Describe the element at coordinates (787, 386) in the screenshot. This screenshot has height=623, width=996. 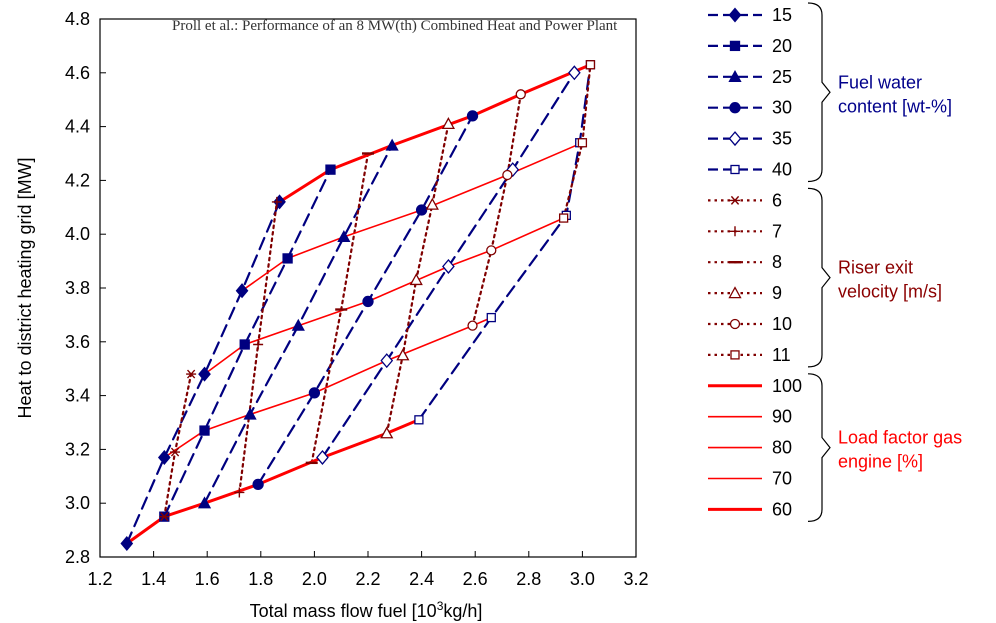
I see `legend-label-100: 100` at that location.